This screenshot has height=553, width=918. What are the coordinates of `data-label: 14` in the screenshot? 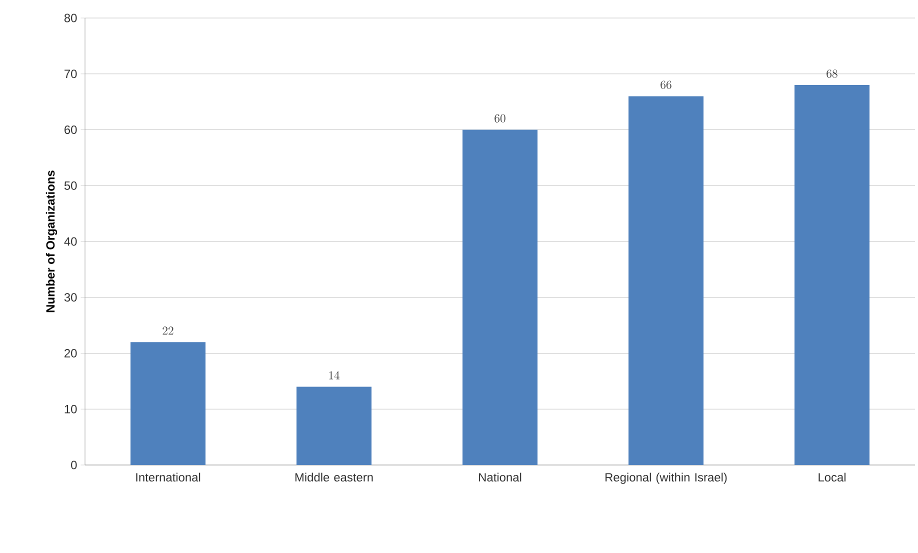 It's located at (334, 375).